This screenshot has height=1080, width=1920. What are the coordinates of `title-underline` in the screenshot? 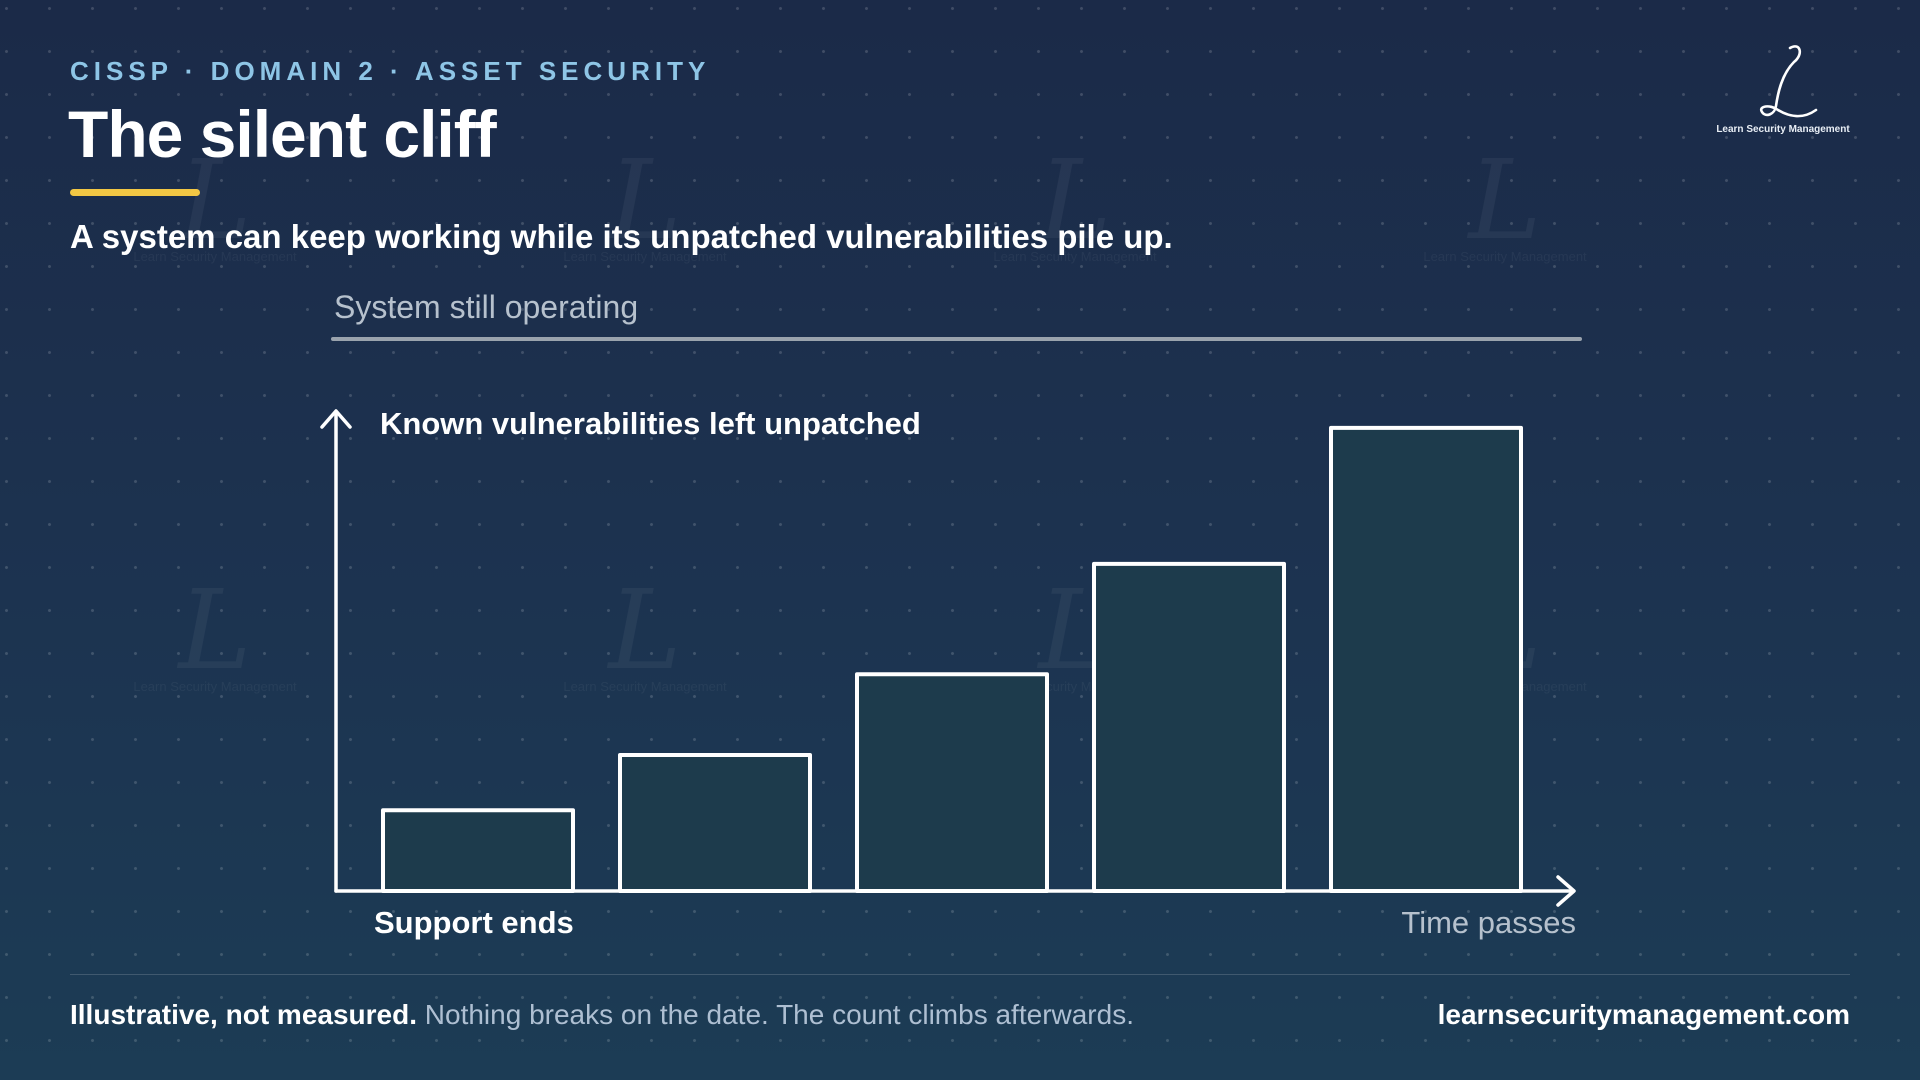 It's located at (135, 192).